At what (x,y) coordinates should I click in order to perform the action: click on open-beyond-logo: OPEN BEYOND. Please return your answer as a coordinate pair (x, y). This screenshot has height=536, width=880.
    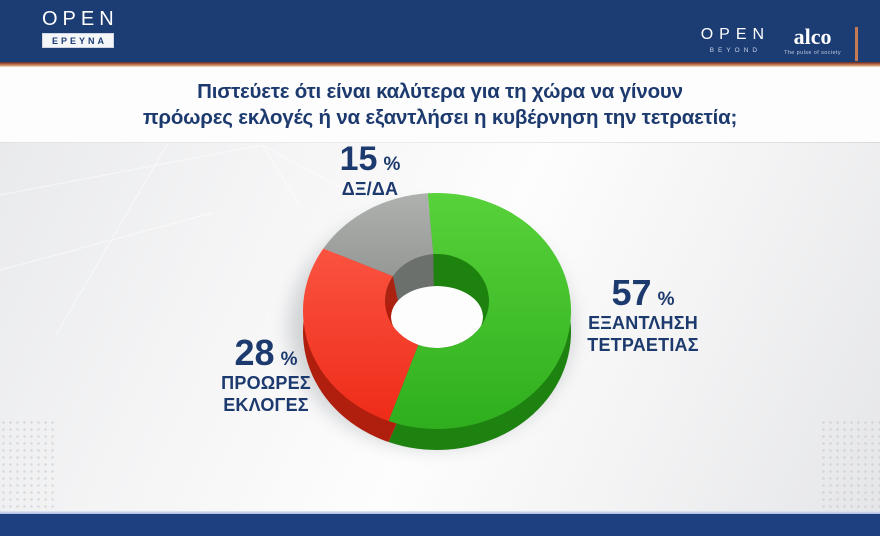
    Looking at the image, I should click on (735, 40).